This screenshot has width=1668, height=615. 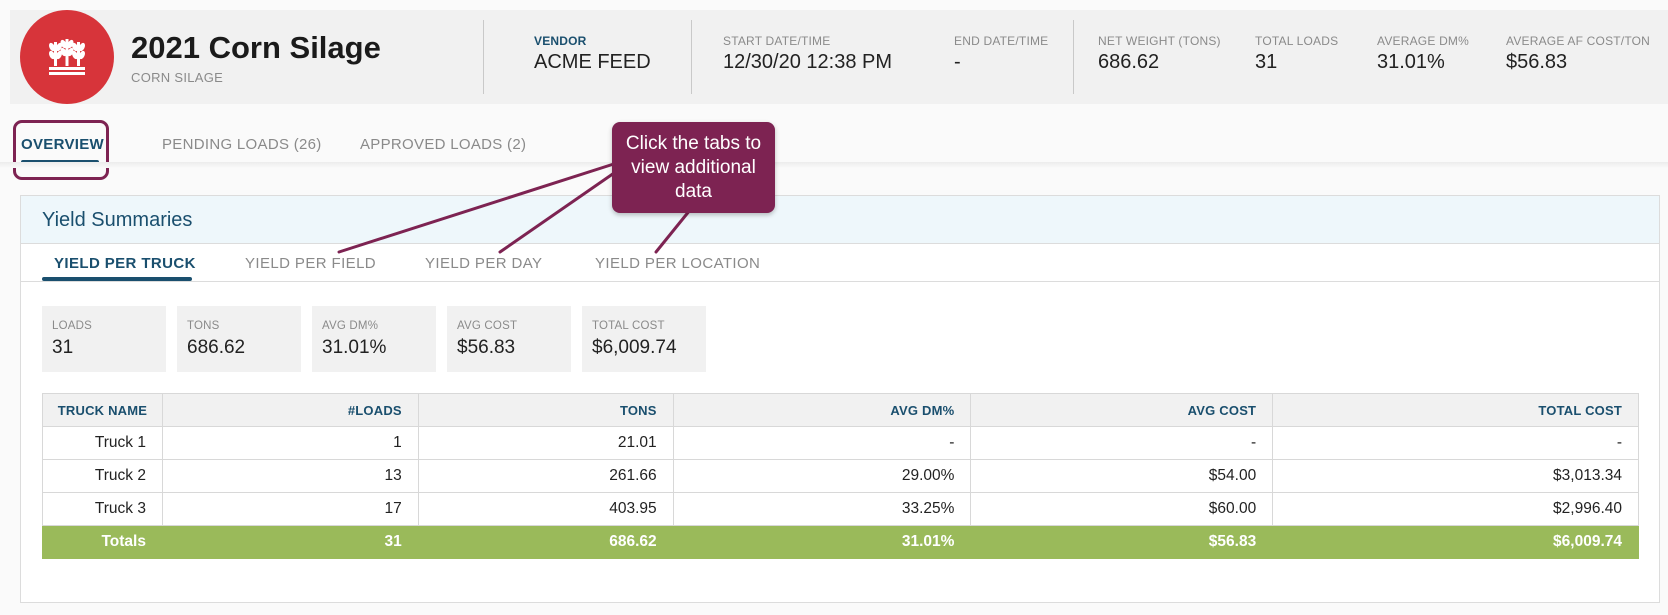 I want to click on summary-tile-avg-cost: AVG COST $56.83, so click(x=509, y=339).